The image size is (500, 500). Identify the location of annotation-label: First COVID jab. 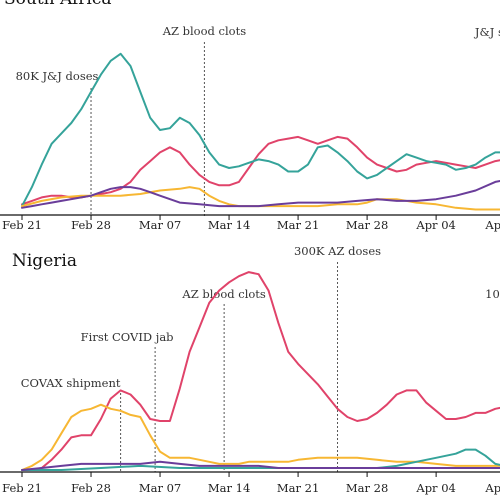
(127, 337).